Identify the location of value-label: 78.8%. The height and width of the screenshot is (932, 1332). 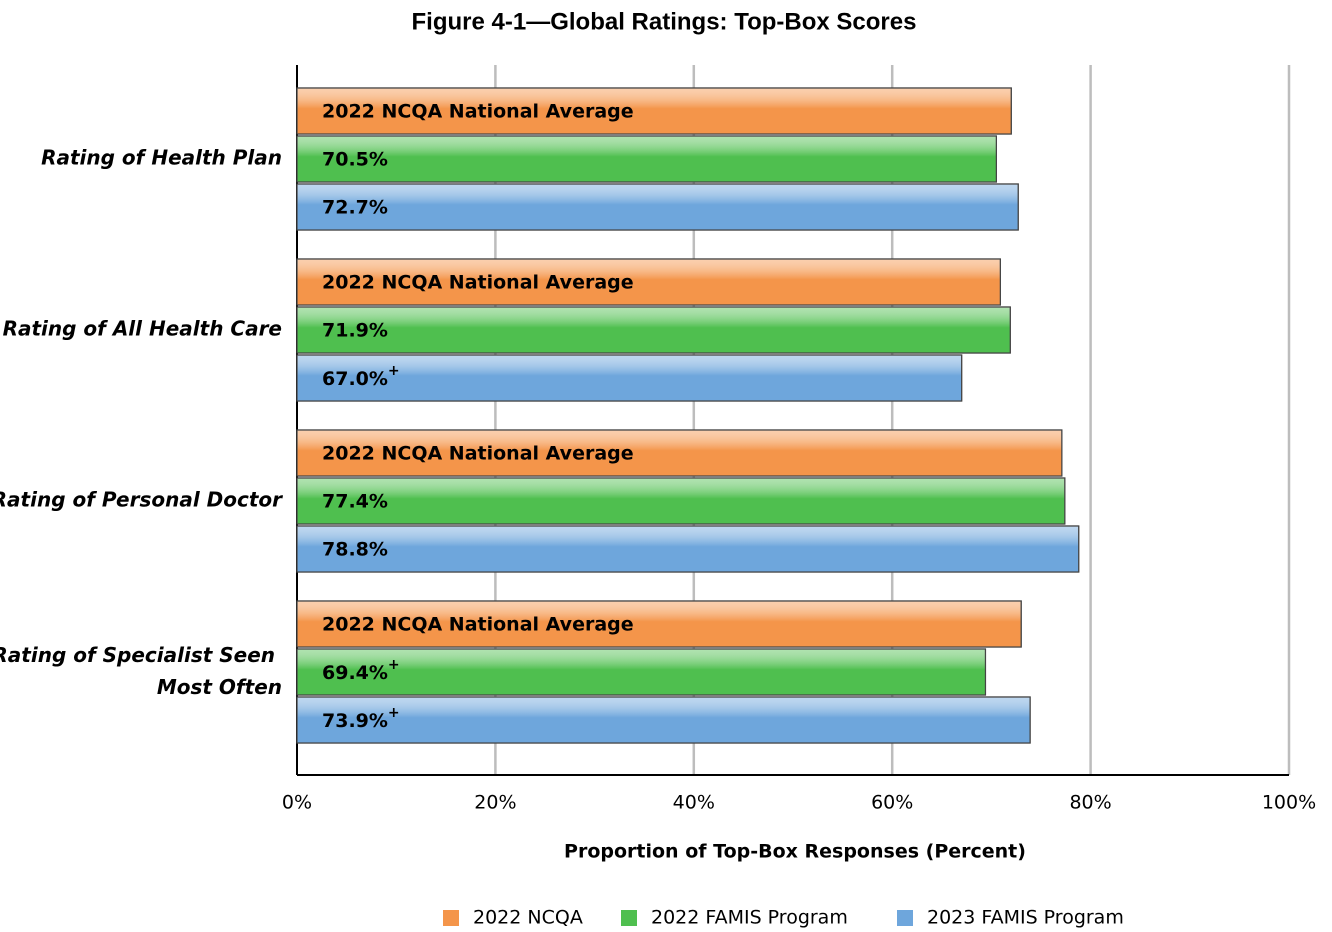
(355, 550).